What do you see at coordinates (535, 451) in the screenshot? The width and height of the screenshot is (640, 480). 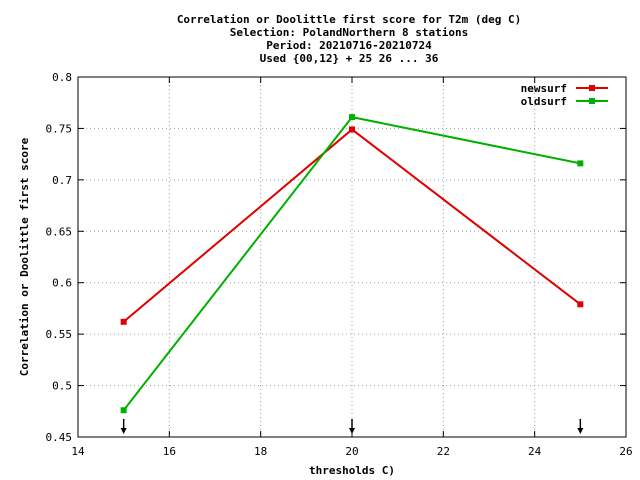 I see `x-tick-label: 24` at bounding box center [535, 451].